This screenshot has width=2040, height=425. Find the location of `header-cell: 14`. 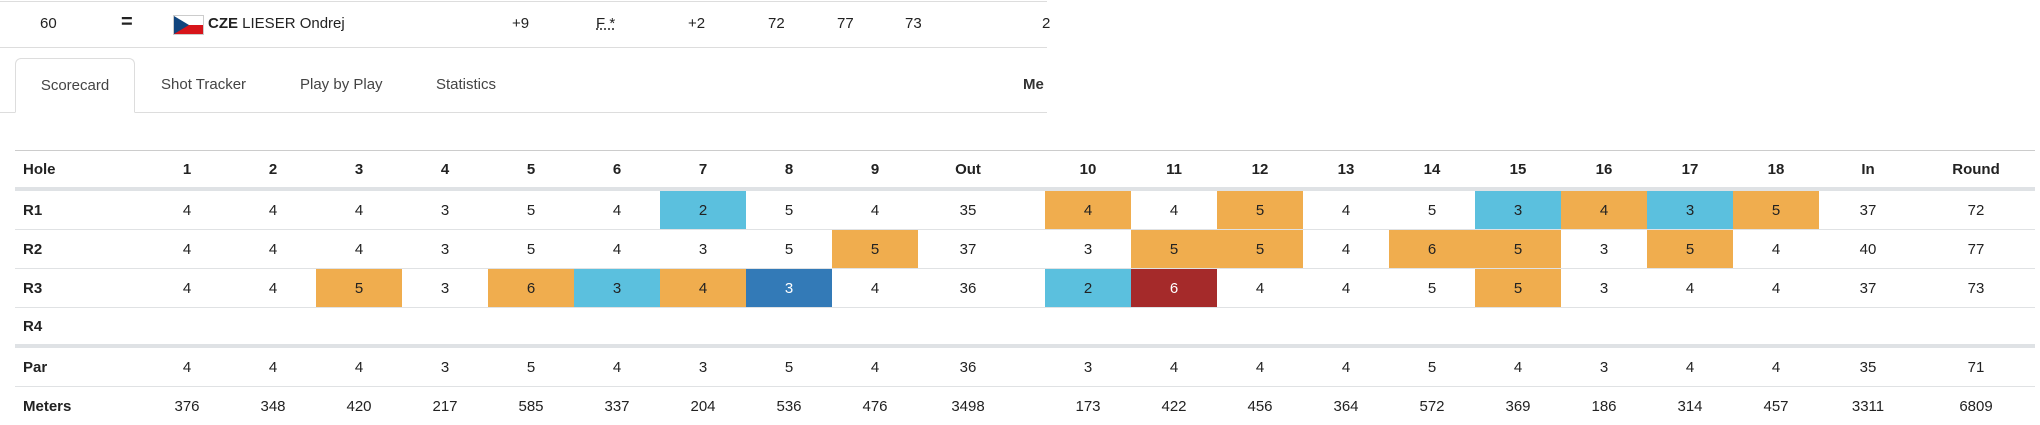

header-cell: 14 is located at coordinates (1432, 170).